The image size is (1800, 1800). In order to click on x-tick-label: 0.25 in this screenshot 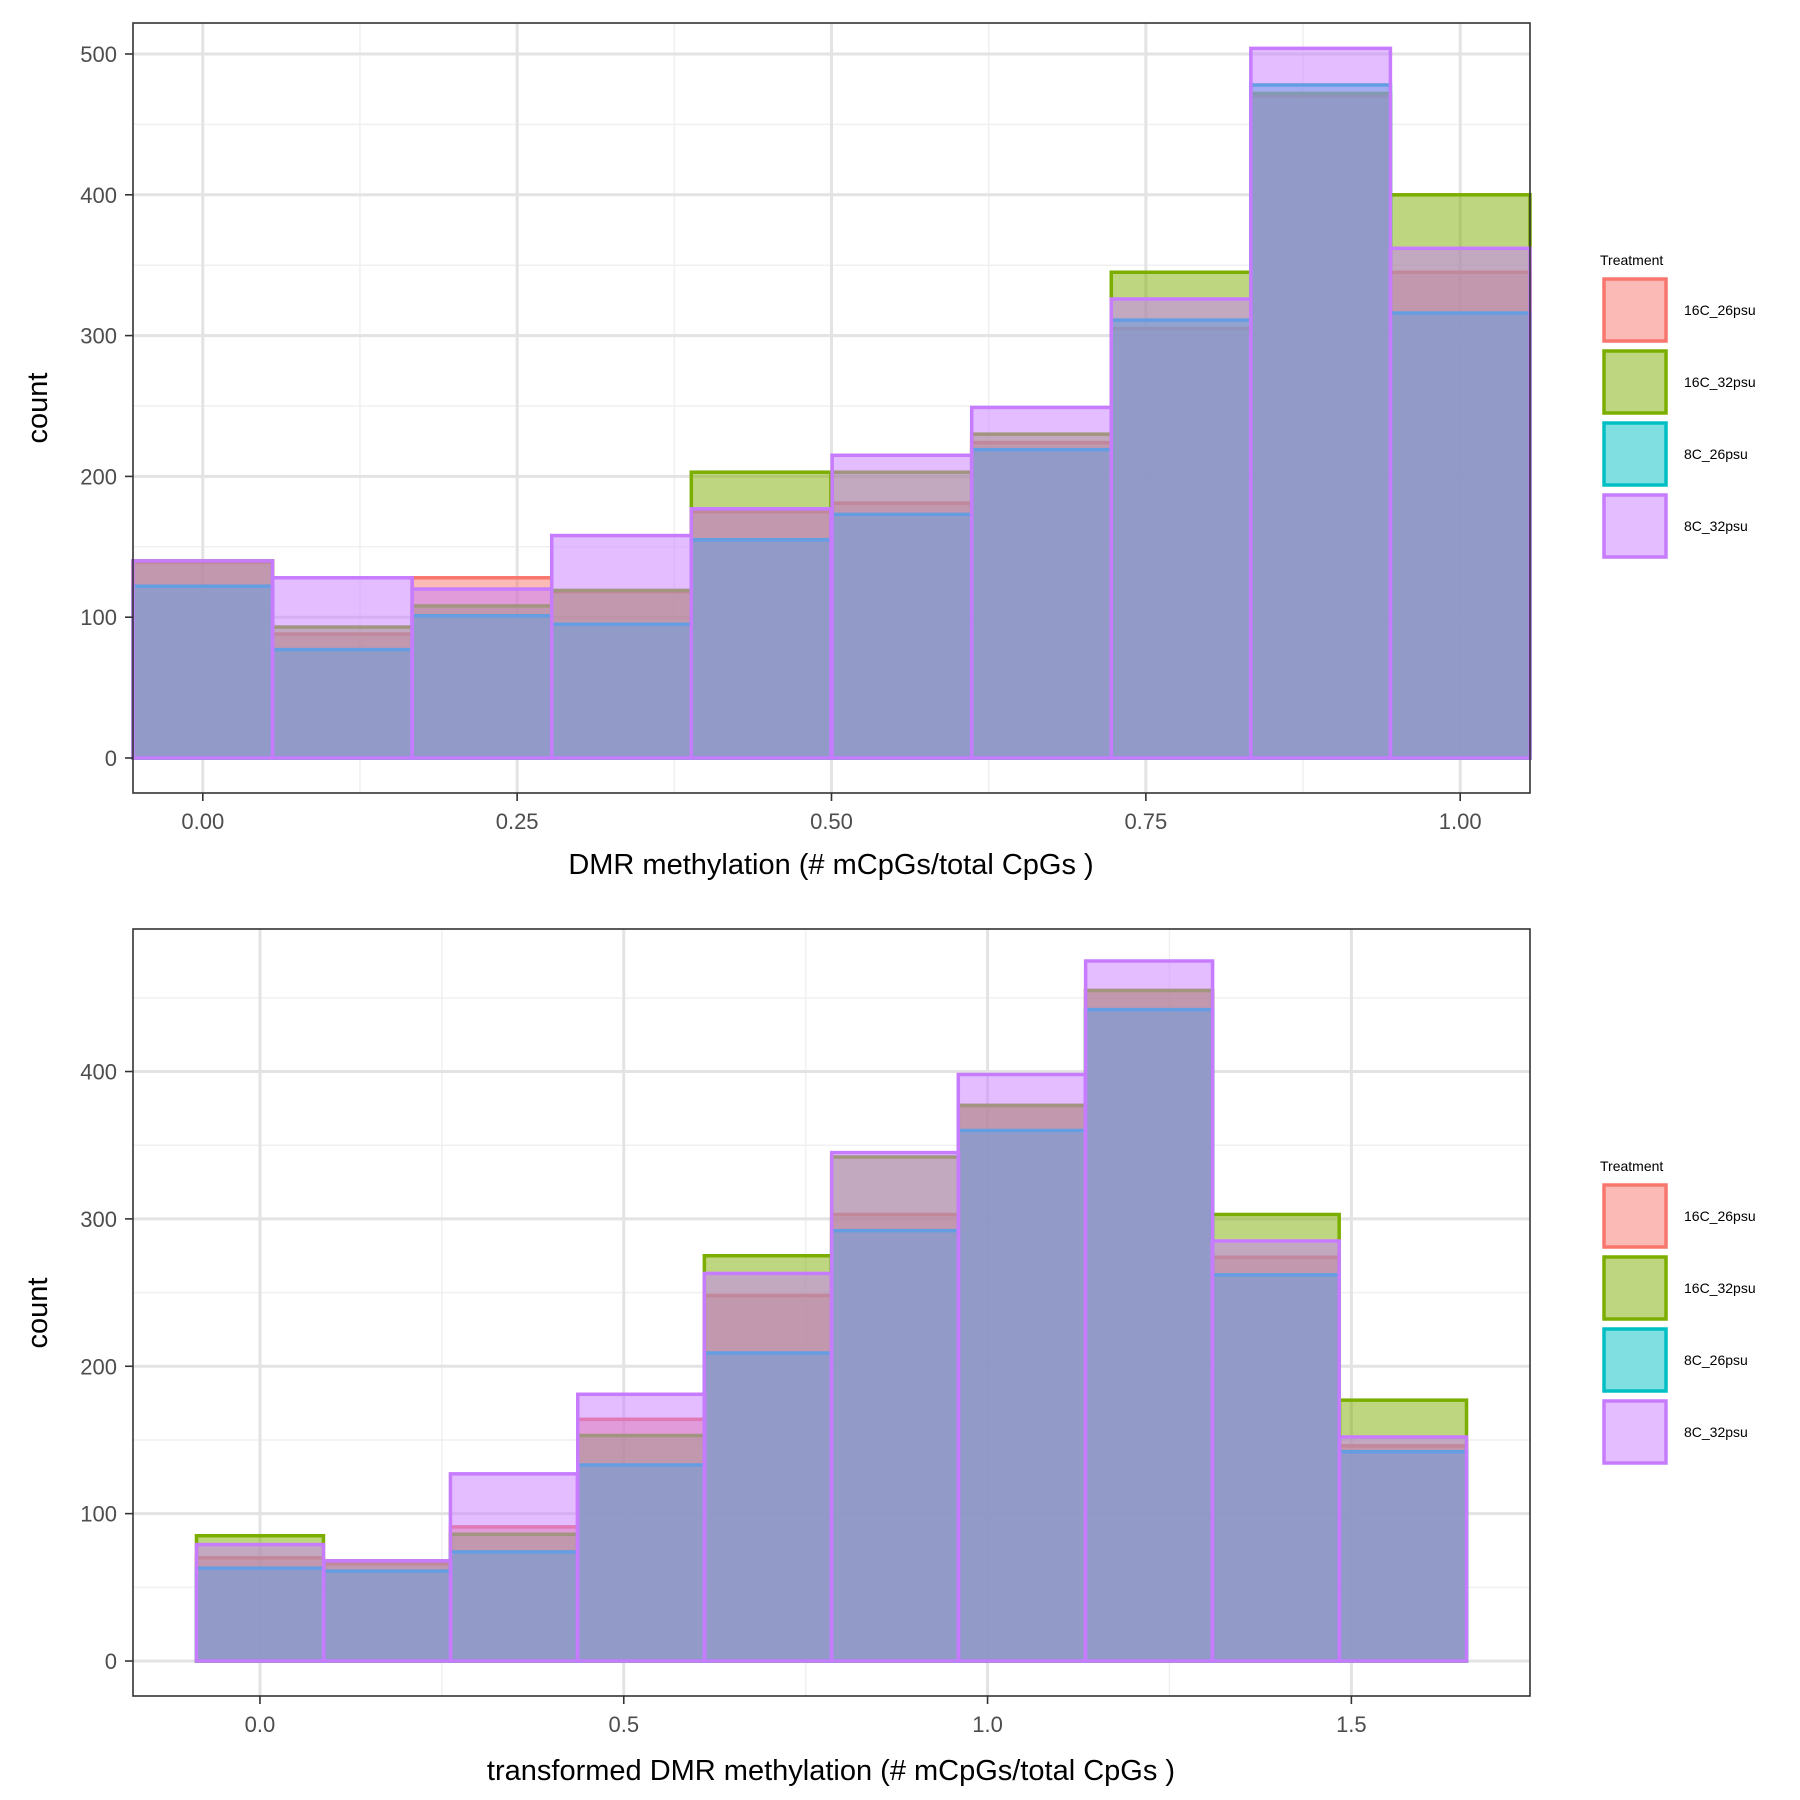, I will do `click(517, 821)`.